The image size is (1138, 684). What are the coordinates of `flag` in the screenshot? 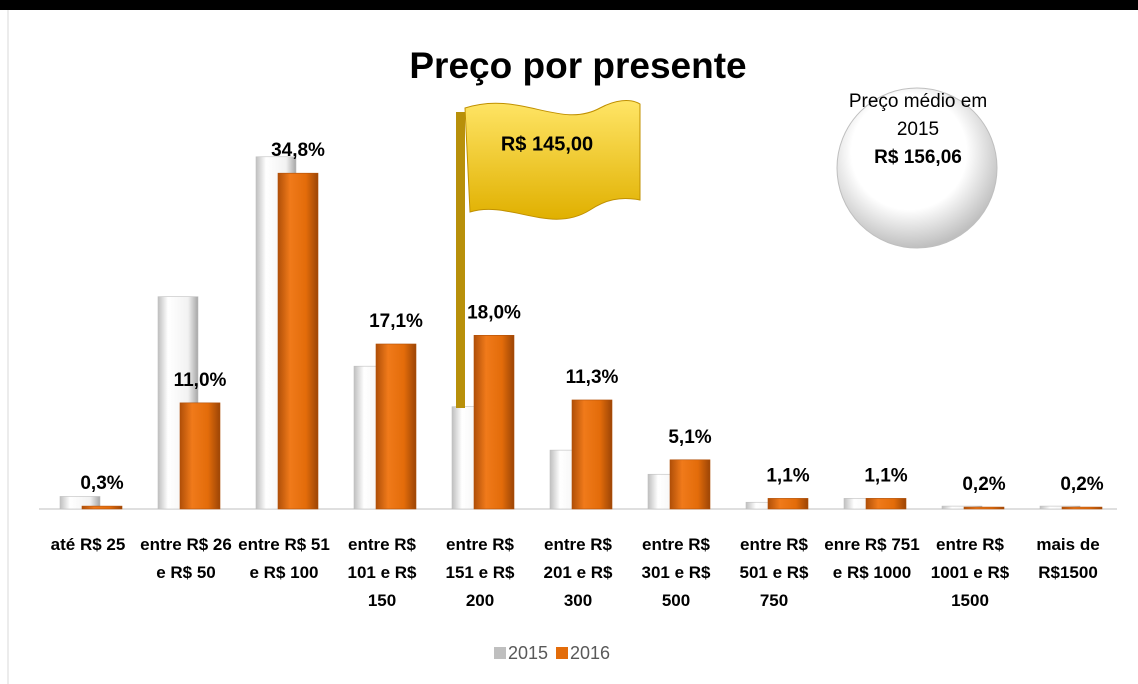 It's located at (552, 160).